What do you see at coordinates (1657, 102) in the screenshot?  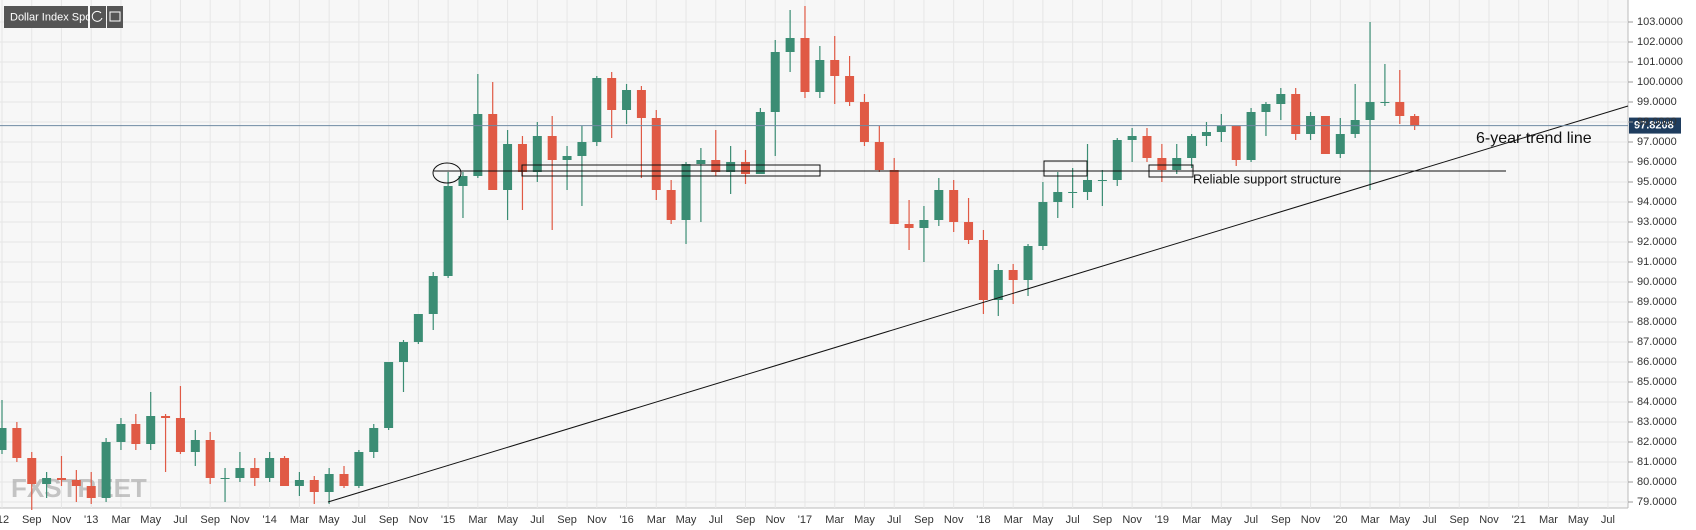 I see `y-tick-label: 99.0000` at bounding box center [1657, 102].